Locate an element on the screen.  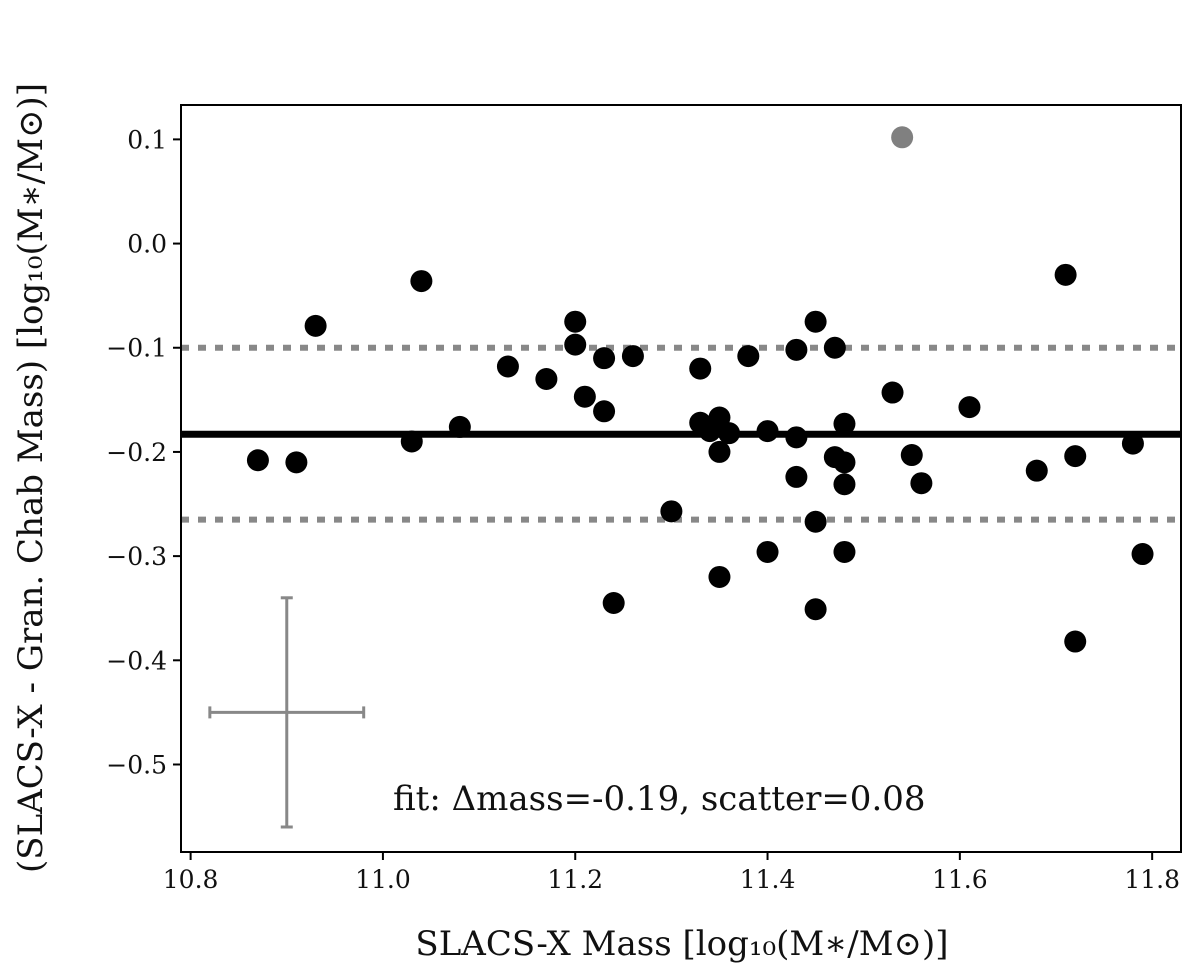
y-tick-label: −0.1 is located at coordinates (136, 348).